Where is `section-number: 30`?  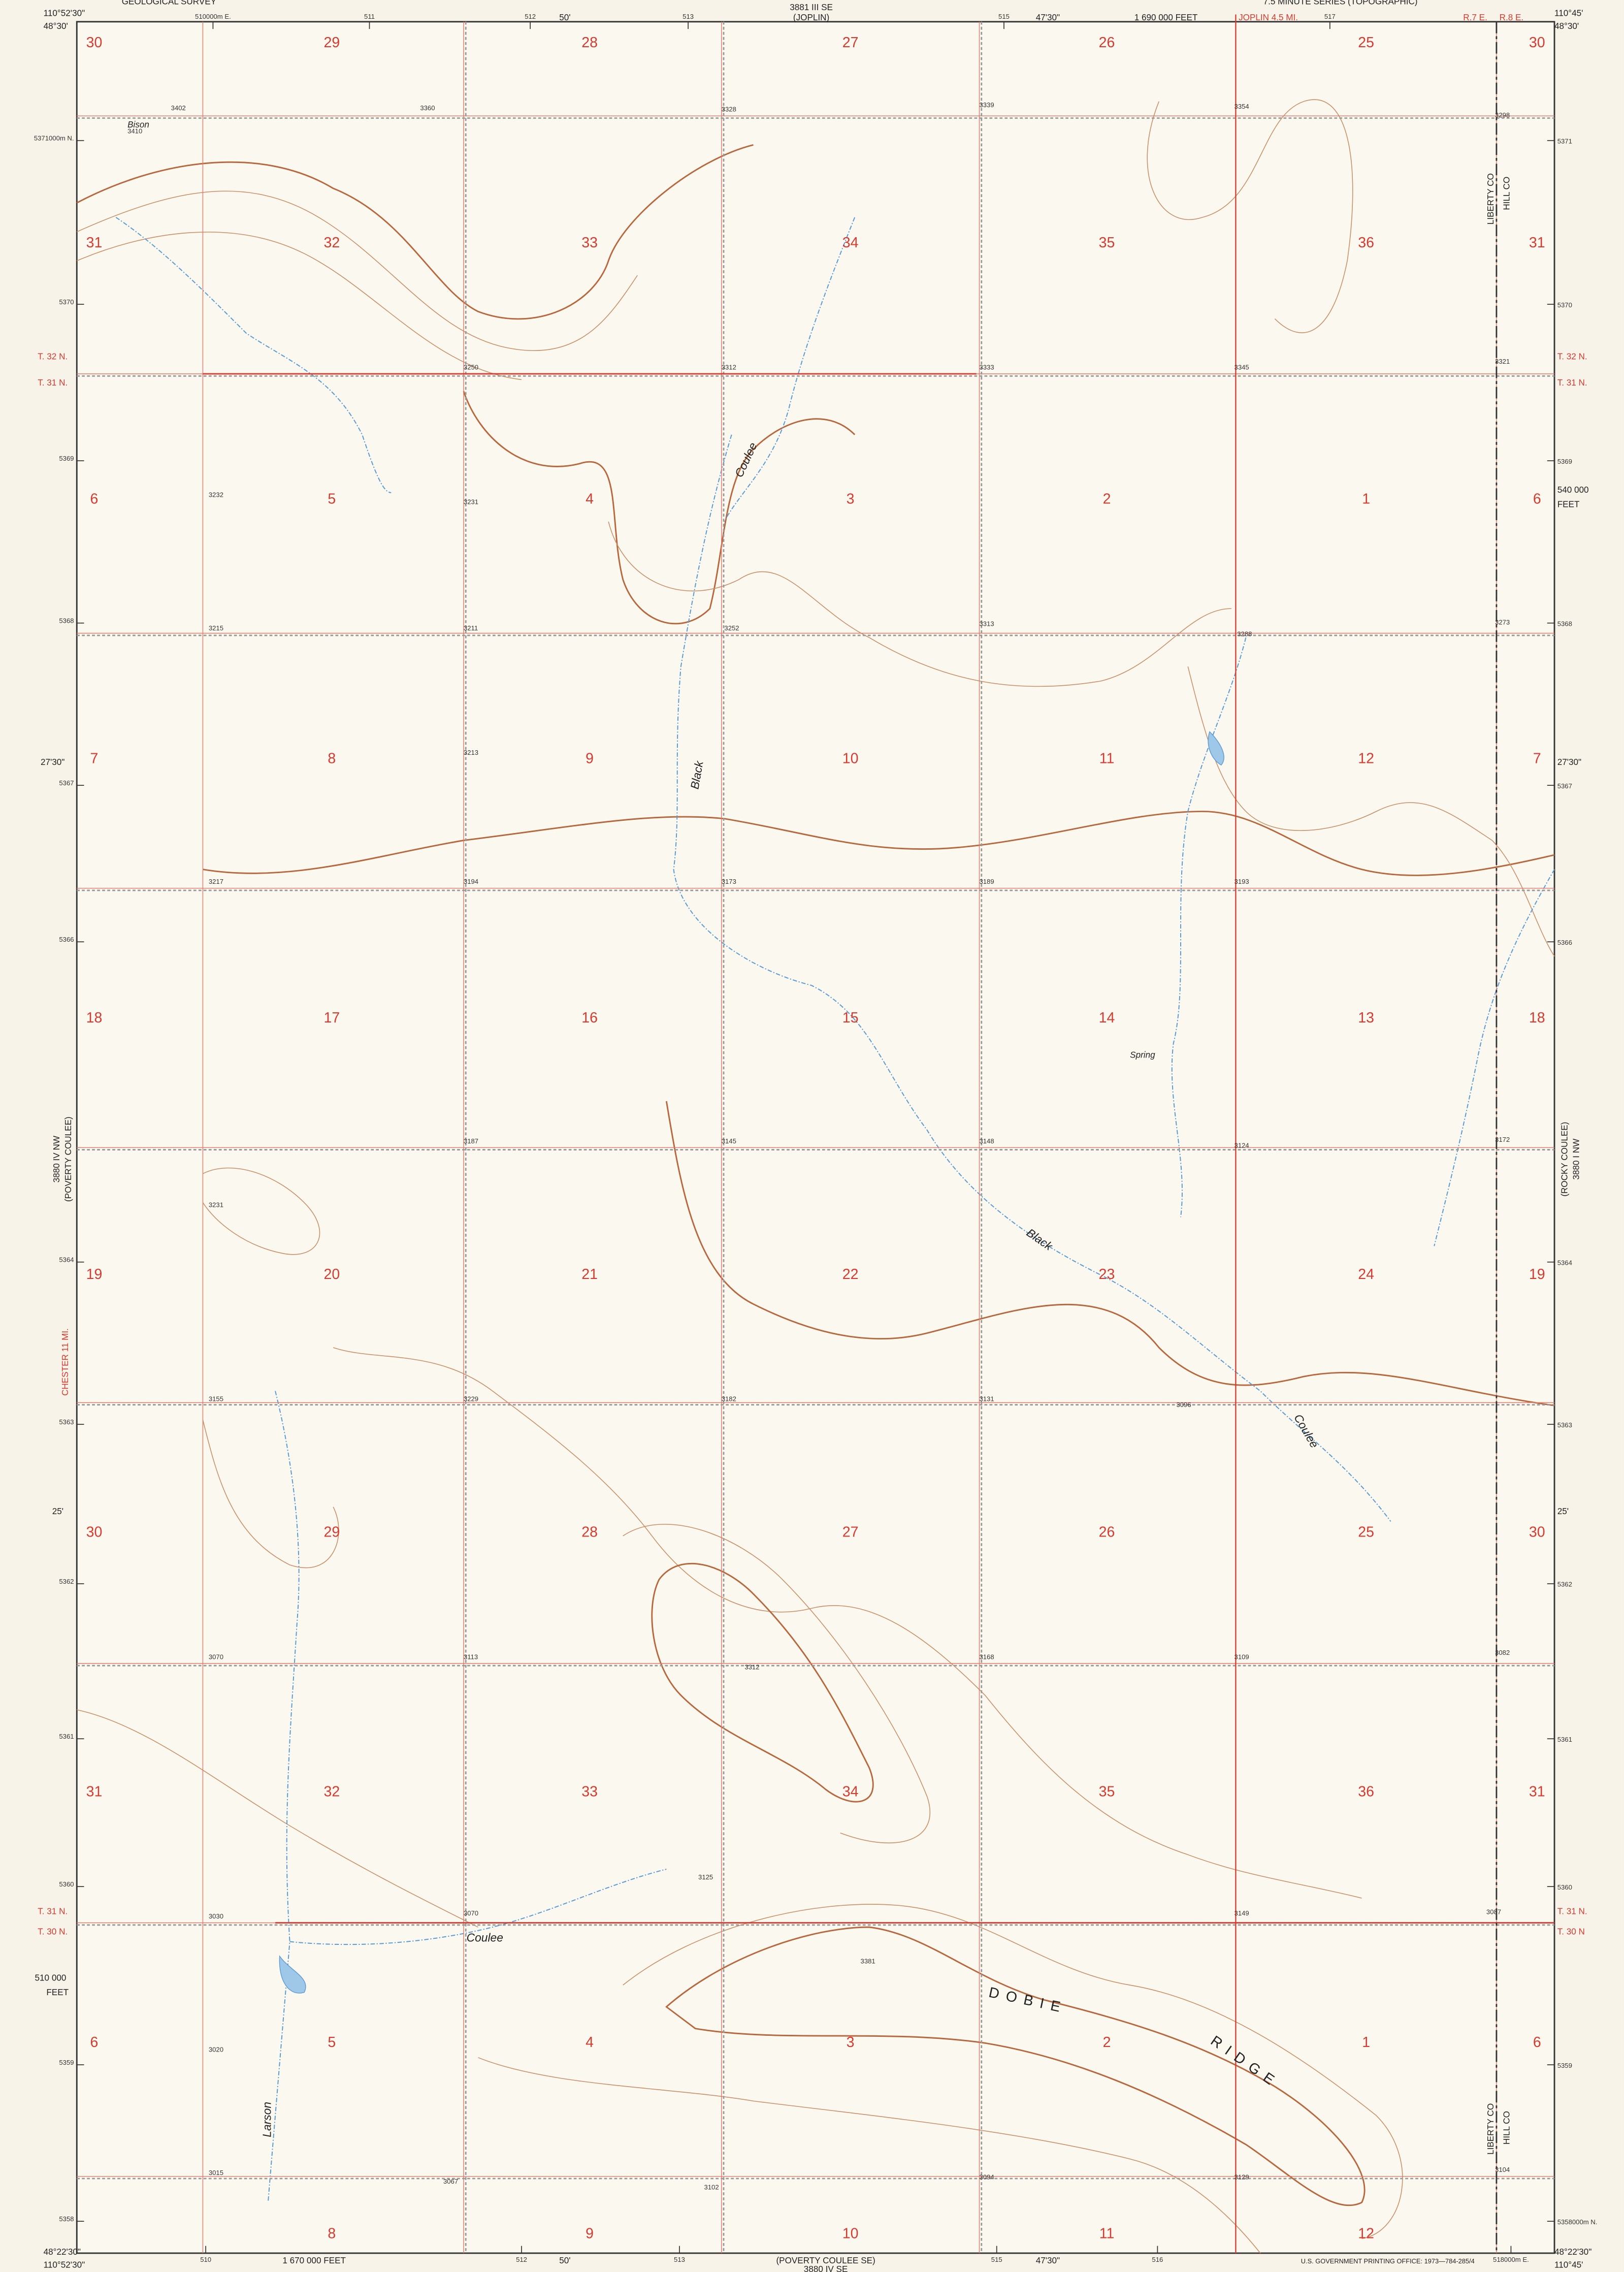 section-number: 30 is located at coordinates (94, 1532).